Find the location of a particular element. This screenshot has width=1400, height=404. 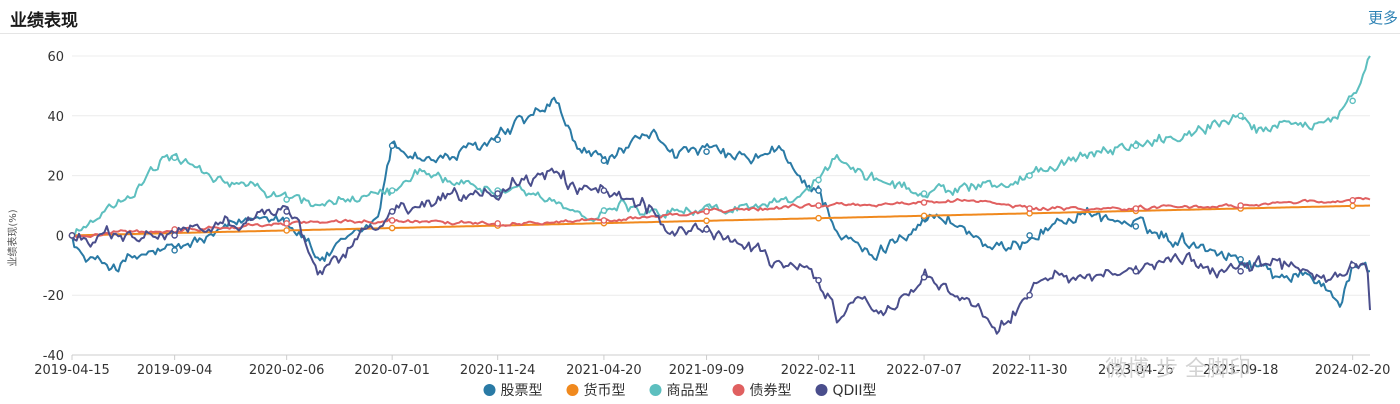

x-tick-label: 2020-07-01 is located at coordinates (392, 370).